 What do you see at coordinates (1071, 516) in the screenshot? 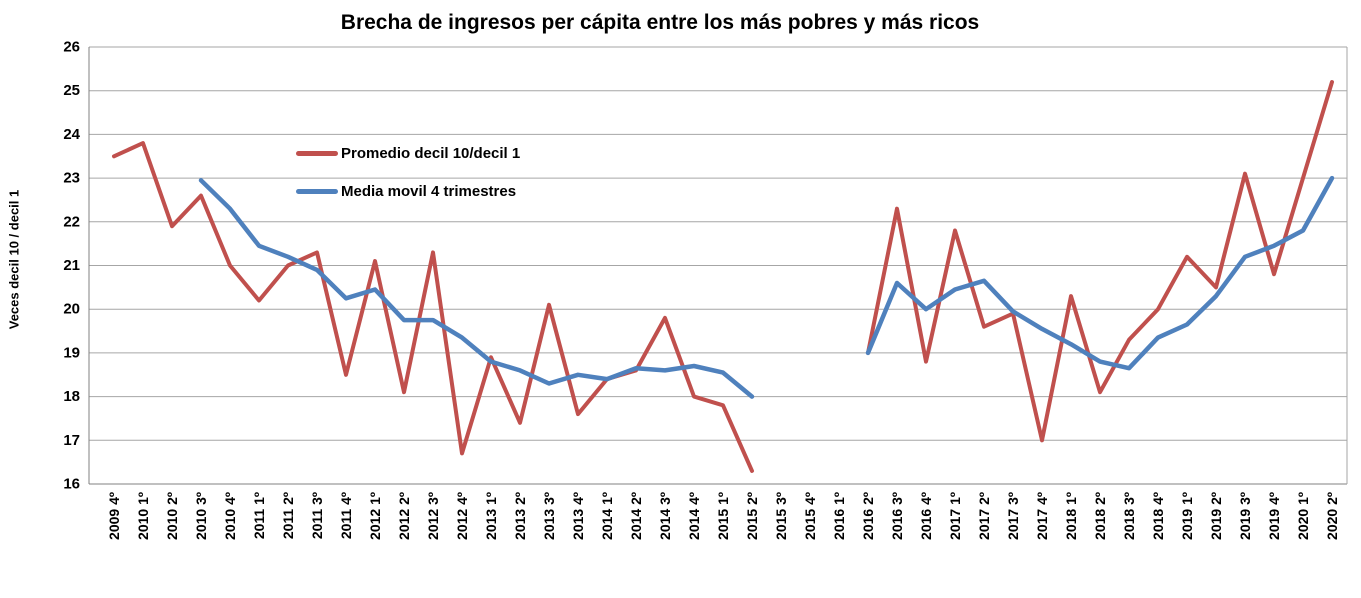
I see `x-tick-label: 2018 1º` at bounding box center [1071, 516].